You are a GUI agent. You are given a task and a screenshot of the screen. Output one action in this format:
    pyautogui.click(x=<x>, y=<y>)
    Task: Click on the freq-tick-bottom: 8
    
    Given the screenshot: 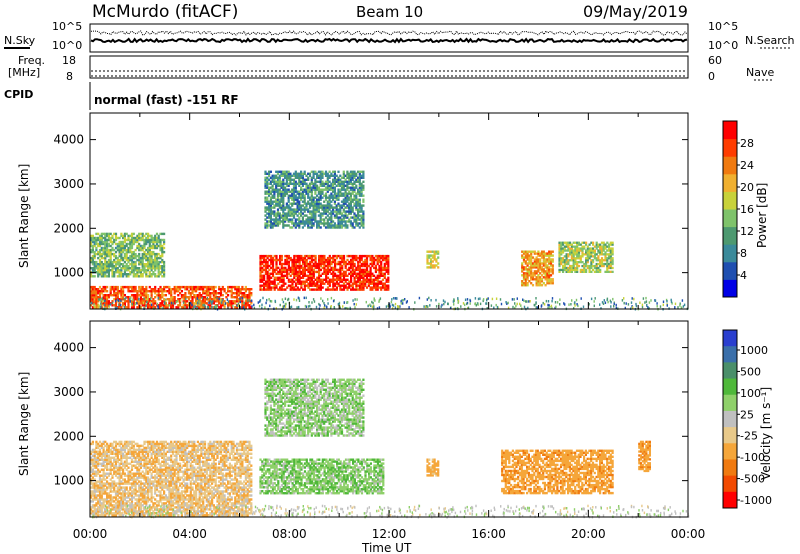 What is the action you would take?
    pyautogui.click(x=69, y=76)
    